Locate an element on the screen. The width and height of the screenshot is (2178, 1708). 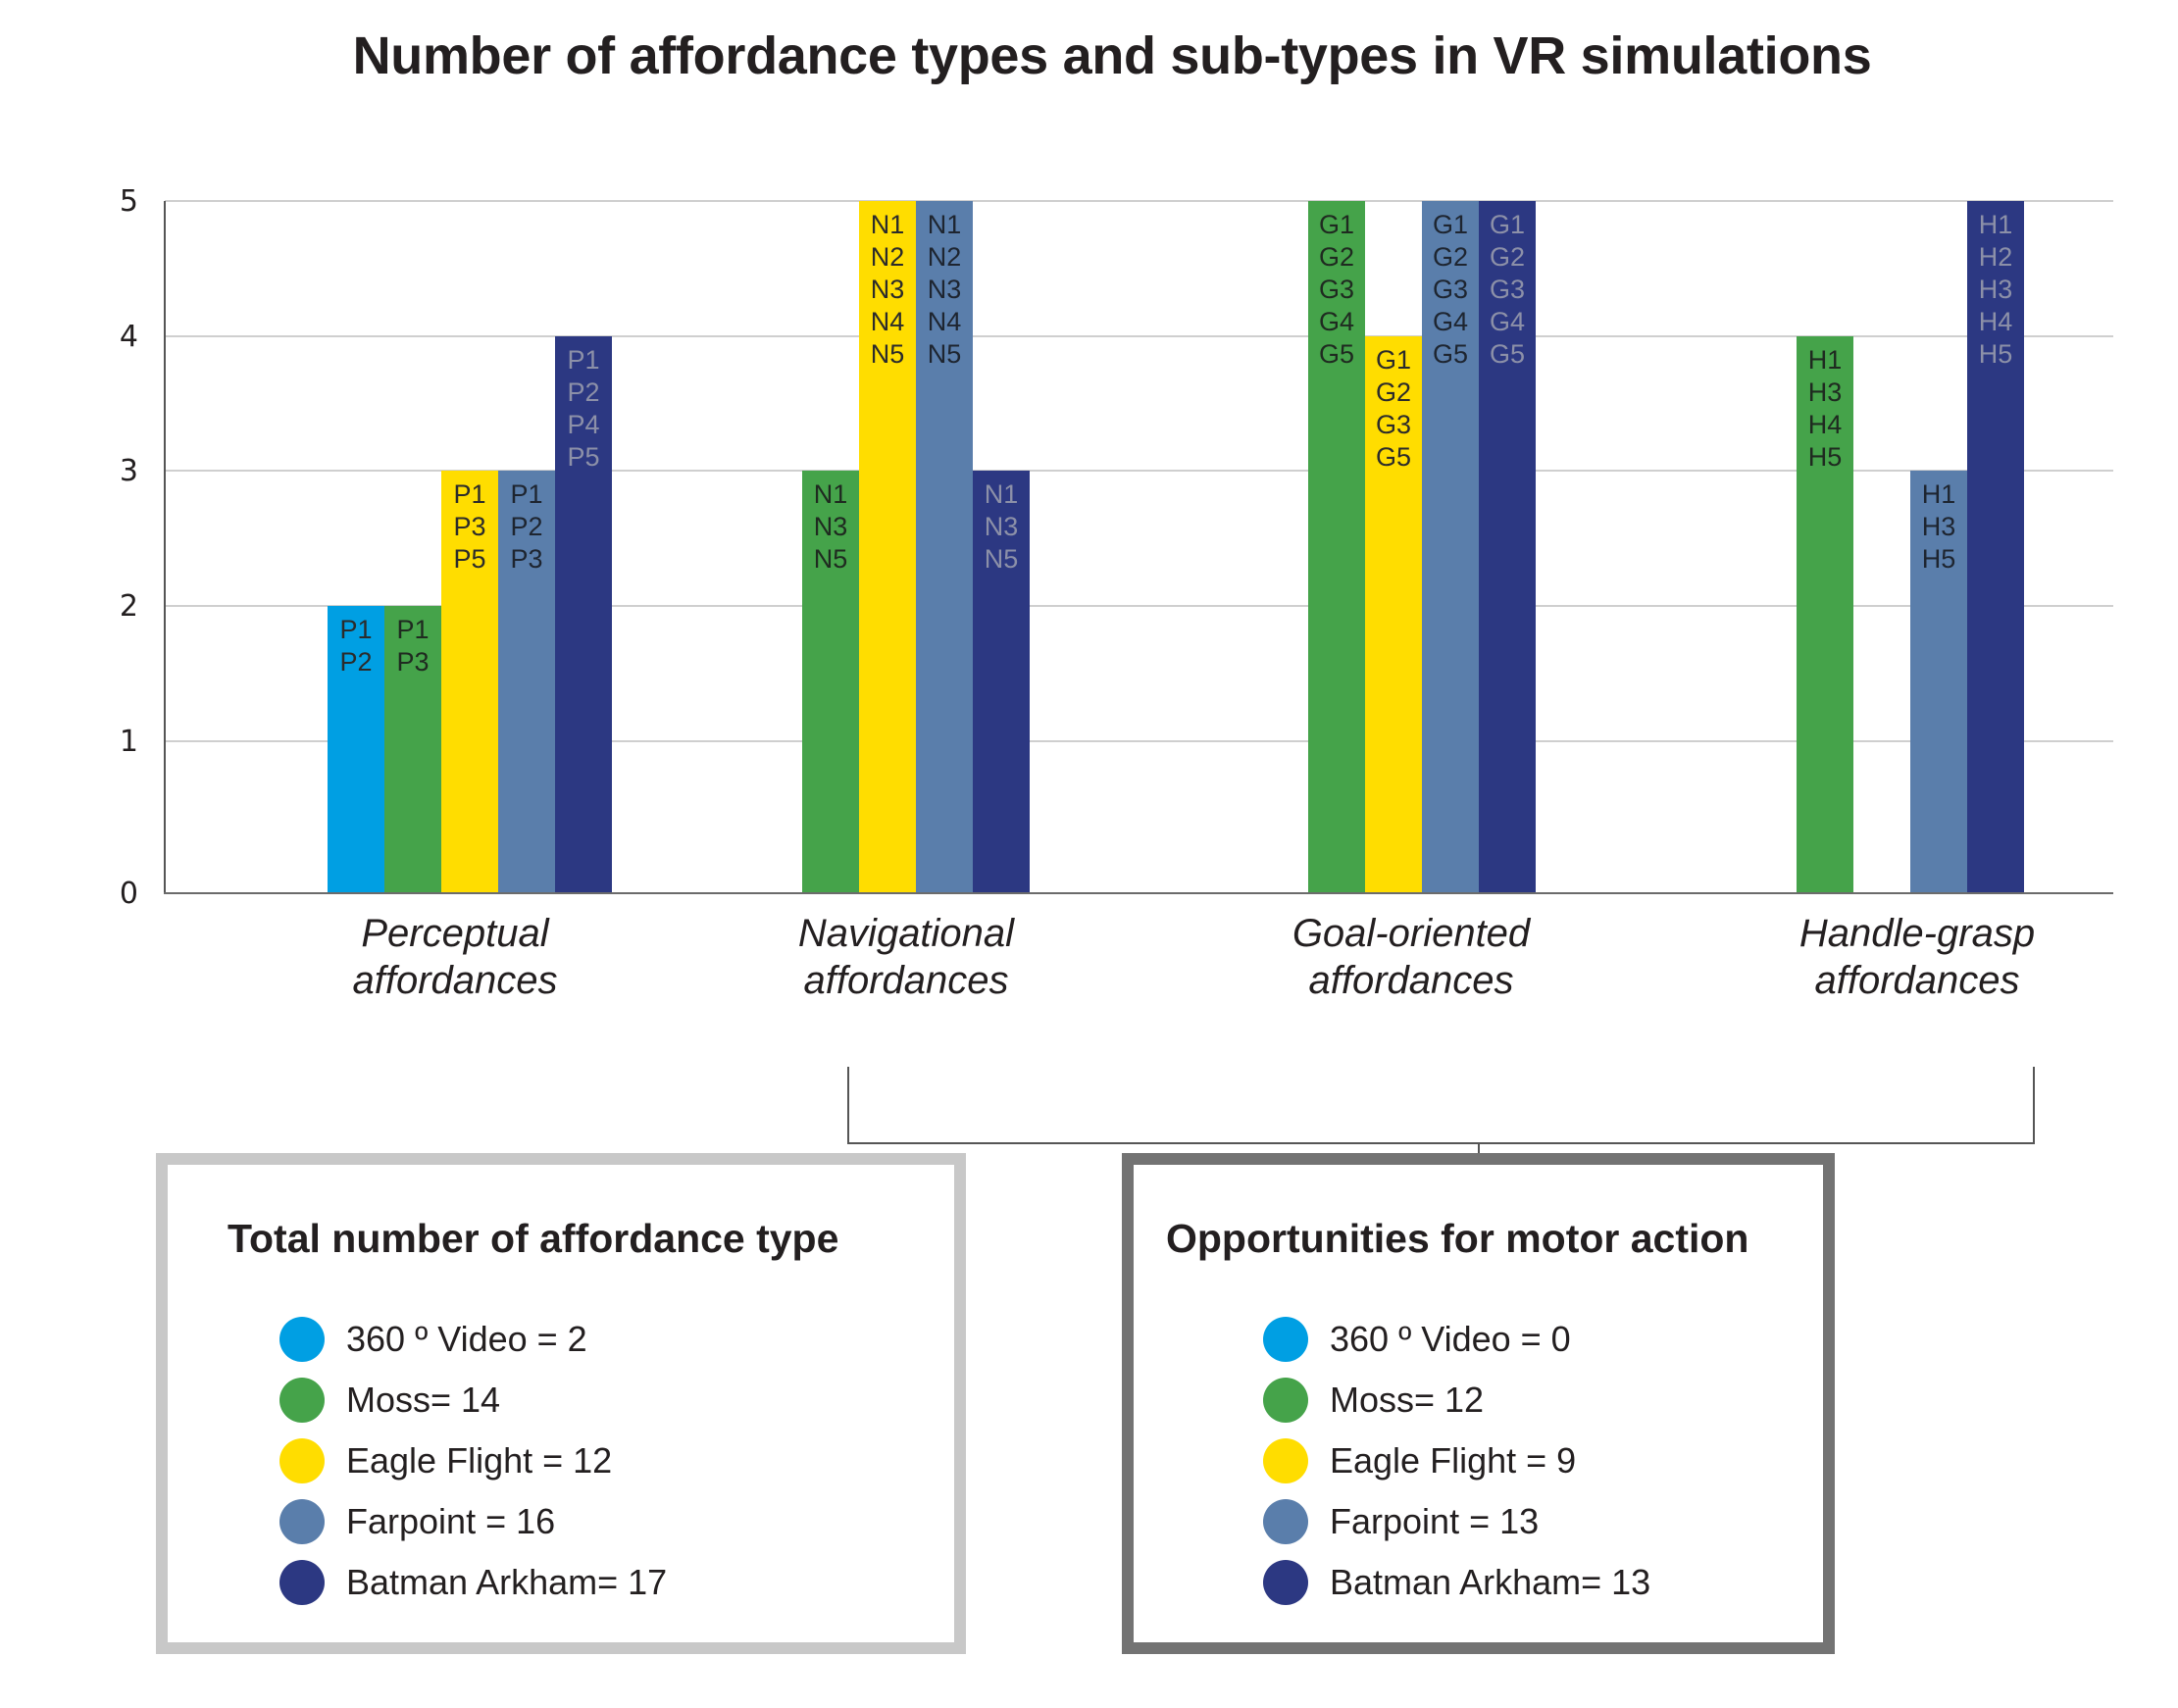
bar-subtype-label: G4 is located at coordinates (1507, 321).